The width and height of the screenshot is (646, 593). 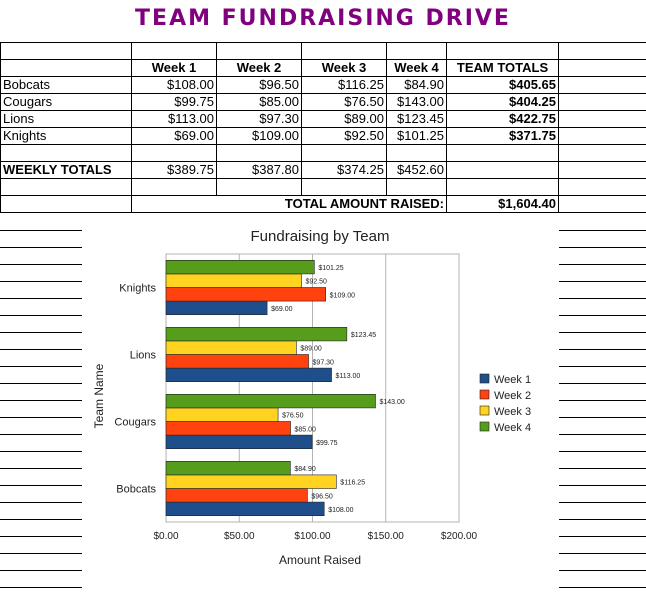 What do you see at coordinates (503, 204) in the screenshot?
I see `grand-total-value: $1,604.40` at bounding box center [503, 204].